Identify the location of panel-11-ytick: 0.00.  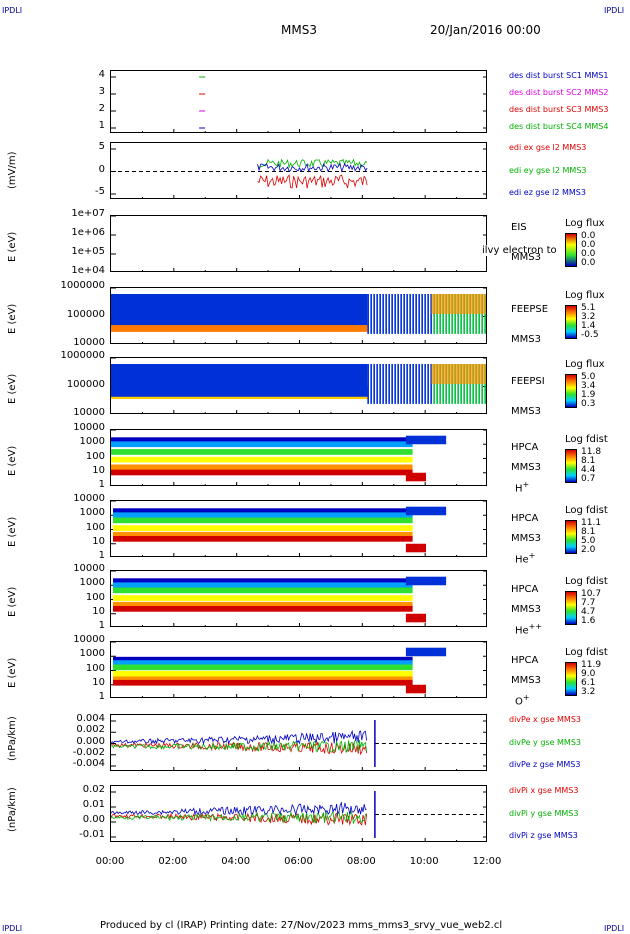
(93, 819).